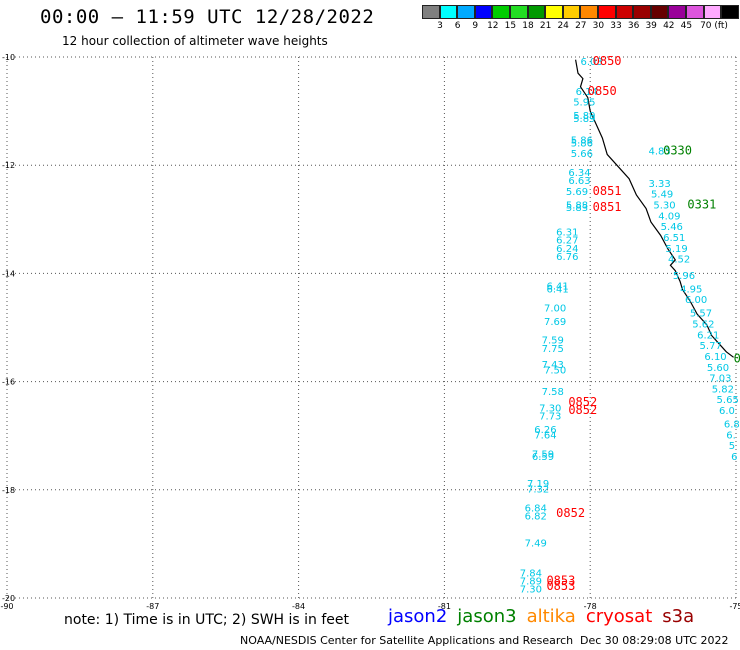 The width and height of the screenshot is (740, 650). What do you see at coordinates (701, 204) in the screenshot?
I see `pass-time-label: 0331` at bounding box center [701, 204].